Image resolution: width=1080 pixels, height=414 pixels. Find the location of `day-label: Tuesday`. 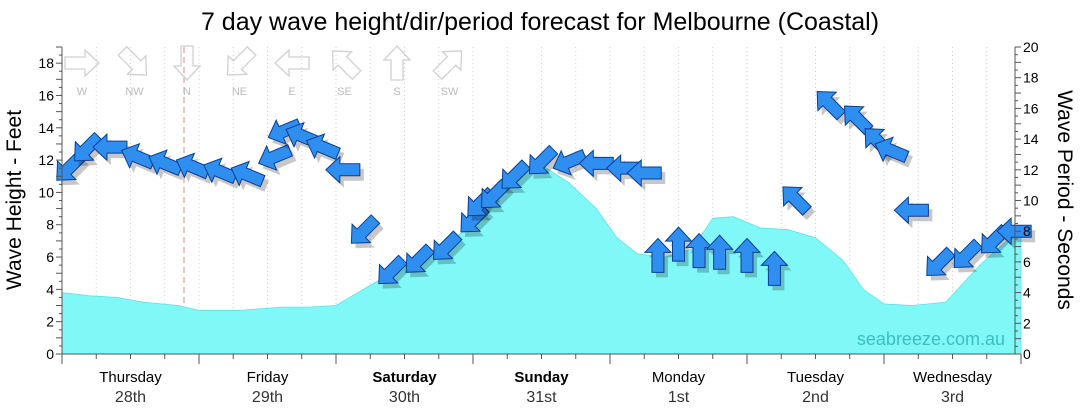

day-label: Tuesday is located at coordinates (815, 377).